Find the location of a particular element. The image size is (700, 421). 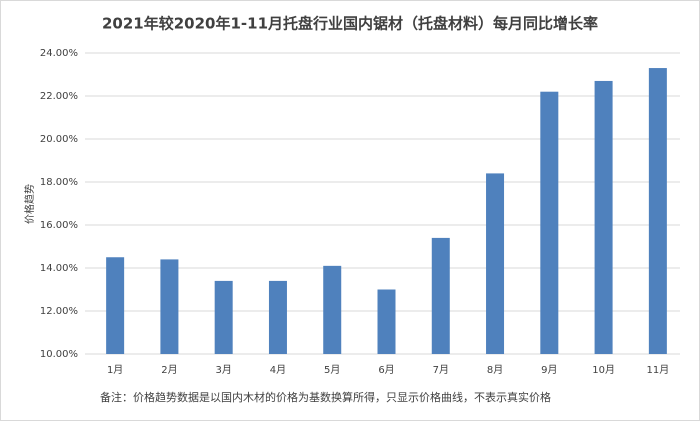

x-tick-label: 6月 is located at coordinates (386, 370).